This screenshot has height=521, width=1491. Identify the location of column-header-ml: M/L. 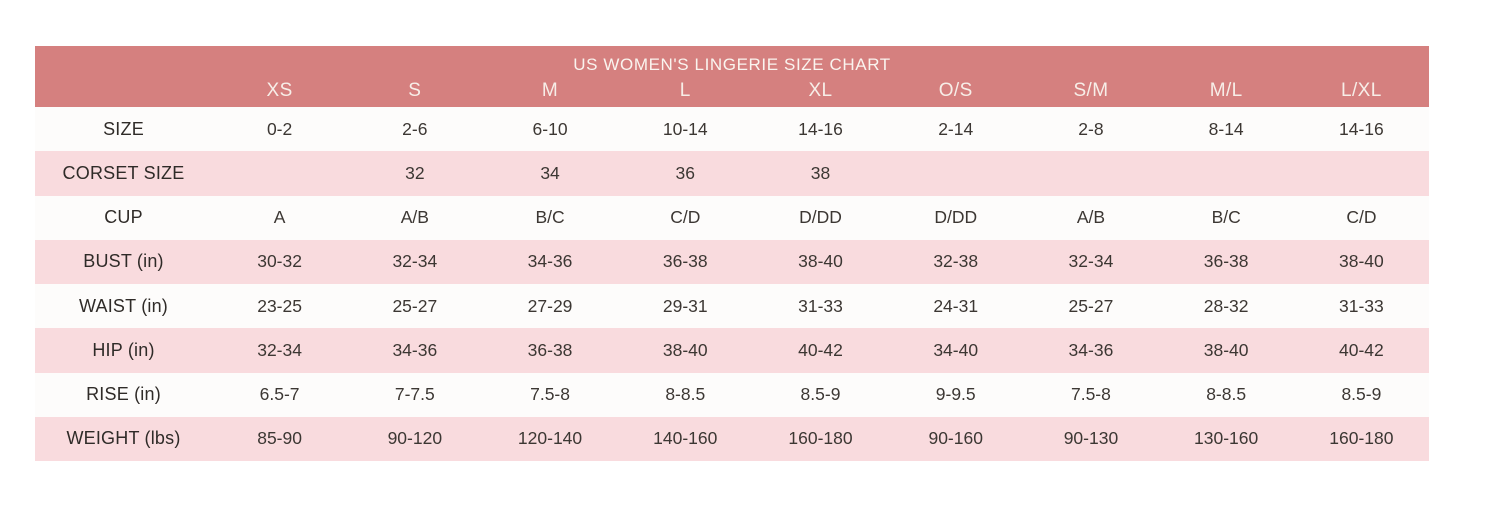
(1226, 90).